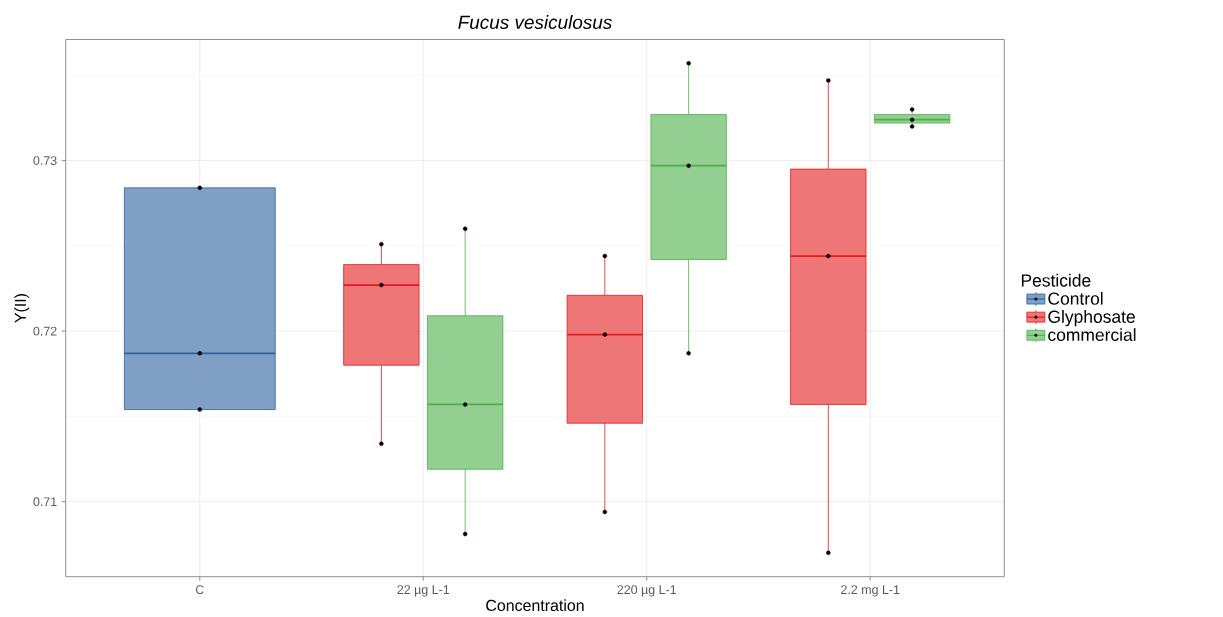 Image resolution: width=1223 pixels, height=617 pixels. I want to click on y-tick-label: 0.72, so click(45, 331).